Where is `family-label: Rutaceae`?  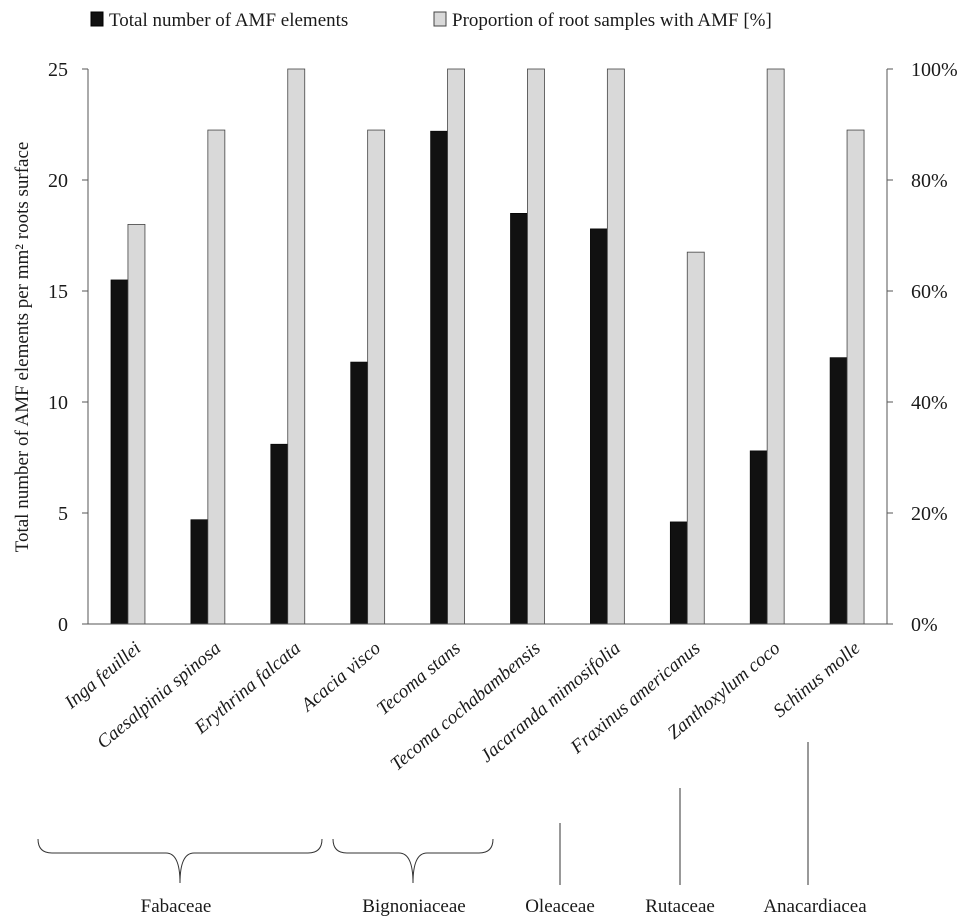
family-label: Rutaceae is located at coordinates (680, 906).